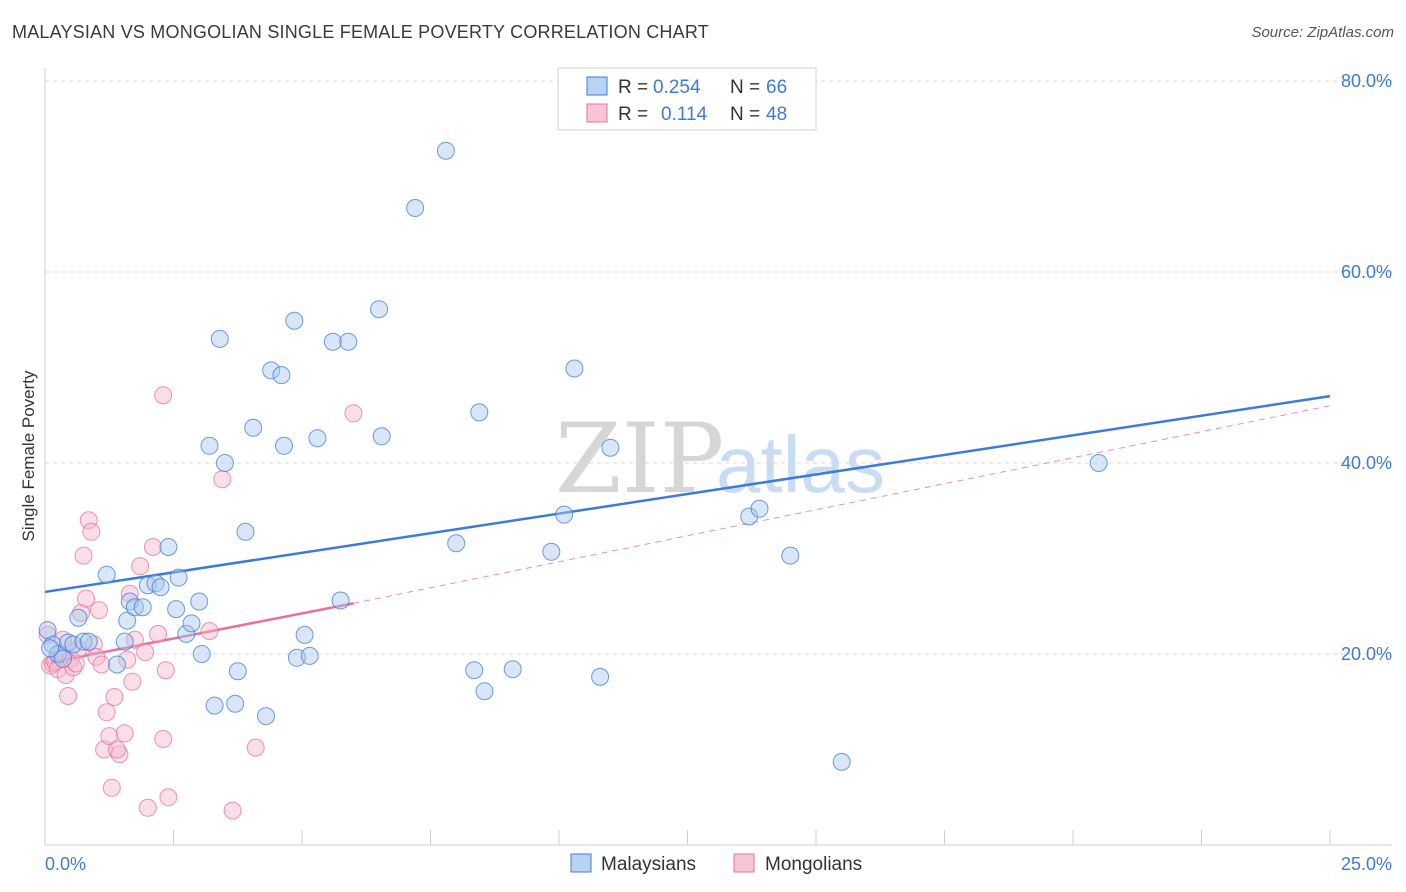 This screenshot has height=892, width=1406. I want to click on stats-legend: R = 0.254 N = 66 R = 0.114 N = 48, so click(687, 99).